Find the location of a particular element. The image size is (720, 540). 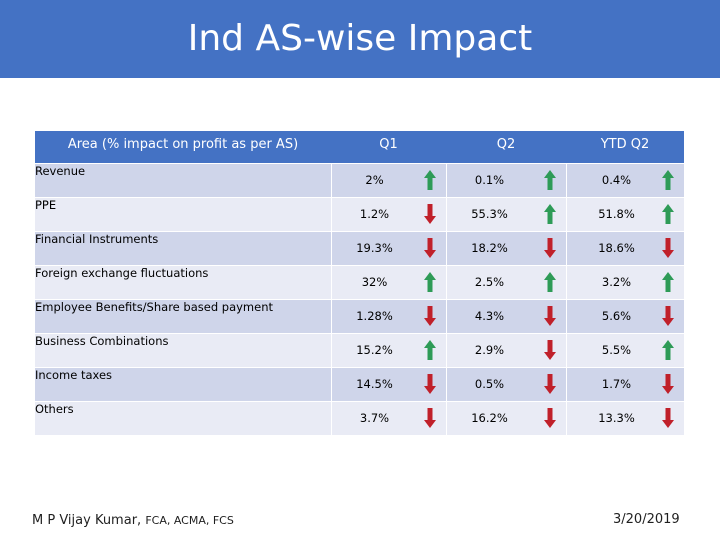

q1-cell: 1.2% is located at coordinates (388, 213).